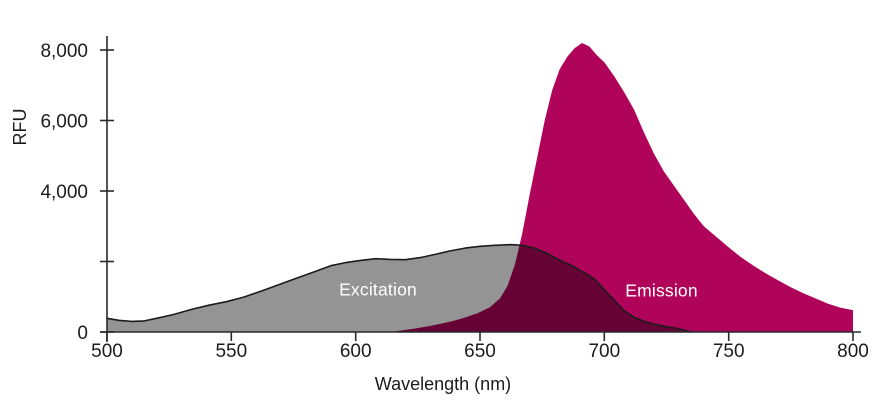 Image resolution: width=882 pixels, height=400 pixels. What do you see at coordinates (378, 290) in the screenshot?
I see `excitation-label: Excitation` at bounding box center [378, 290].